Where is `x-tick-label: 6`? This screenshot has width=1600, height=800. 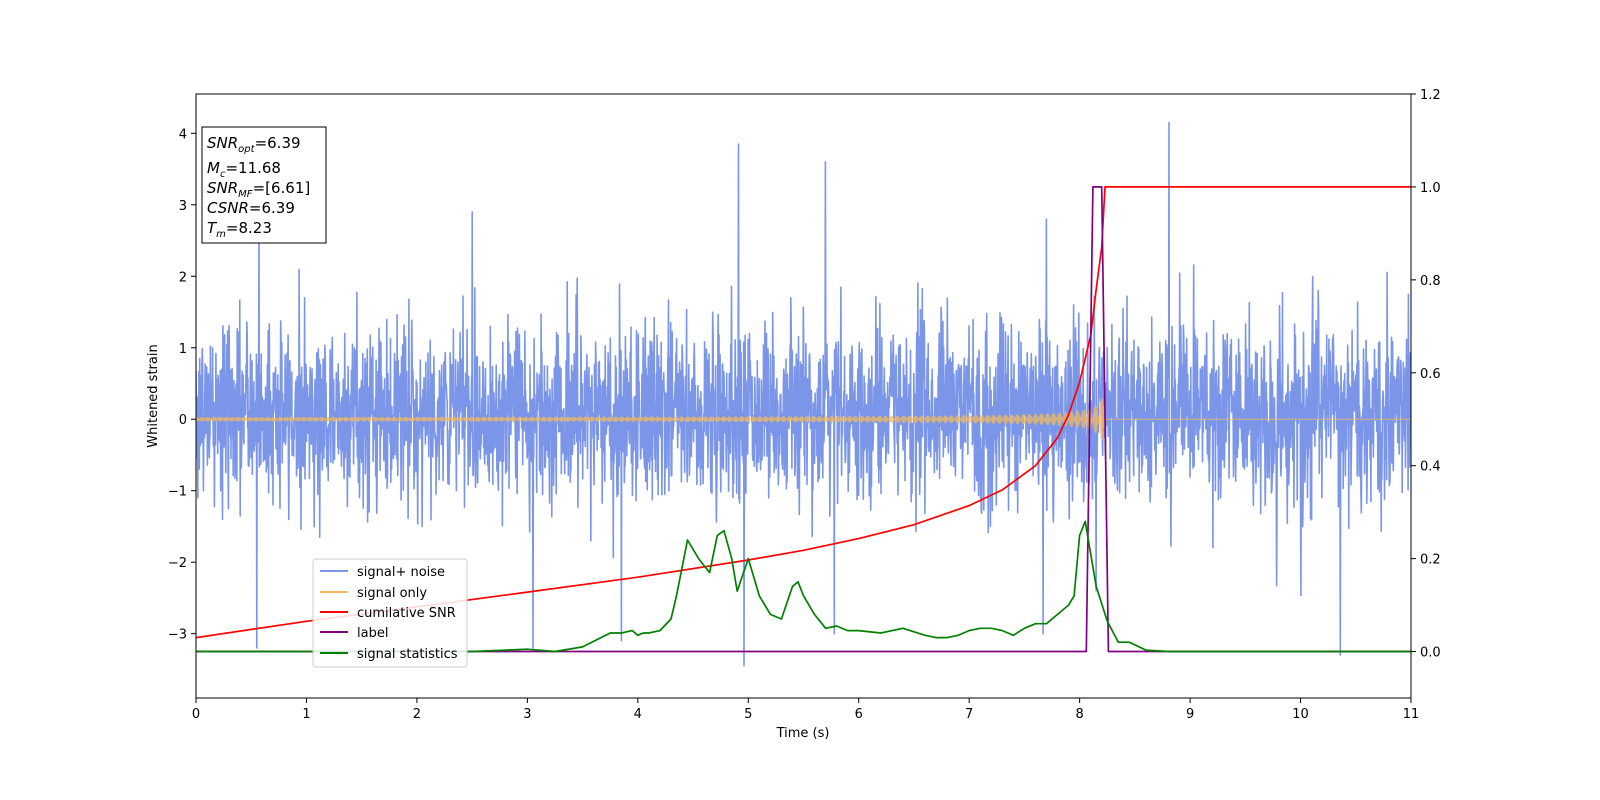 x-tick-label: 6 is located at coordinates (859, 714).